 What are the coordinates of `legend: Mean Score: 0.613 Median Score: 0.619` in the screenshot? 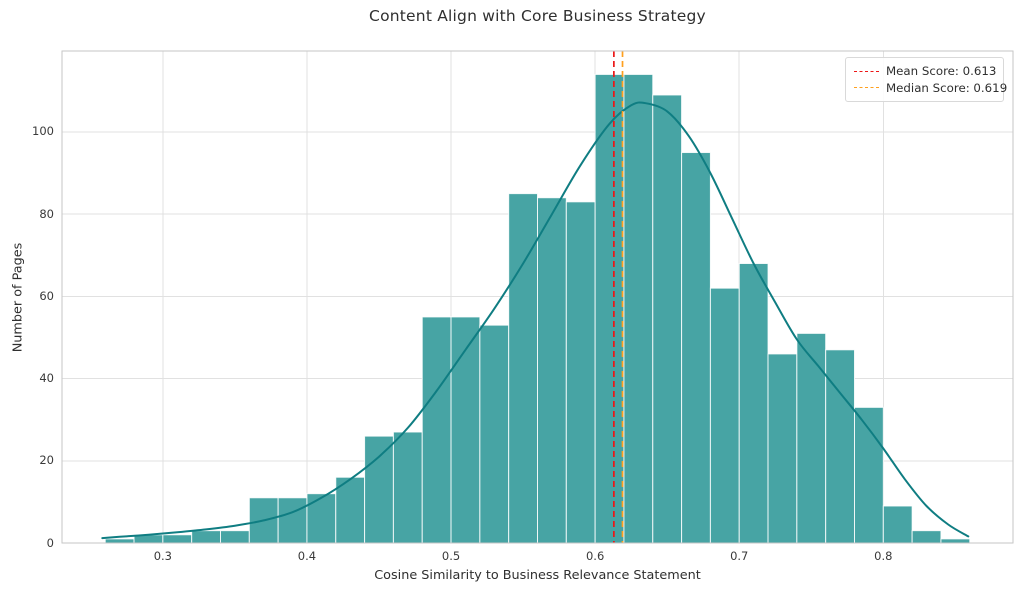 It's located at (926, 79).